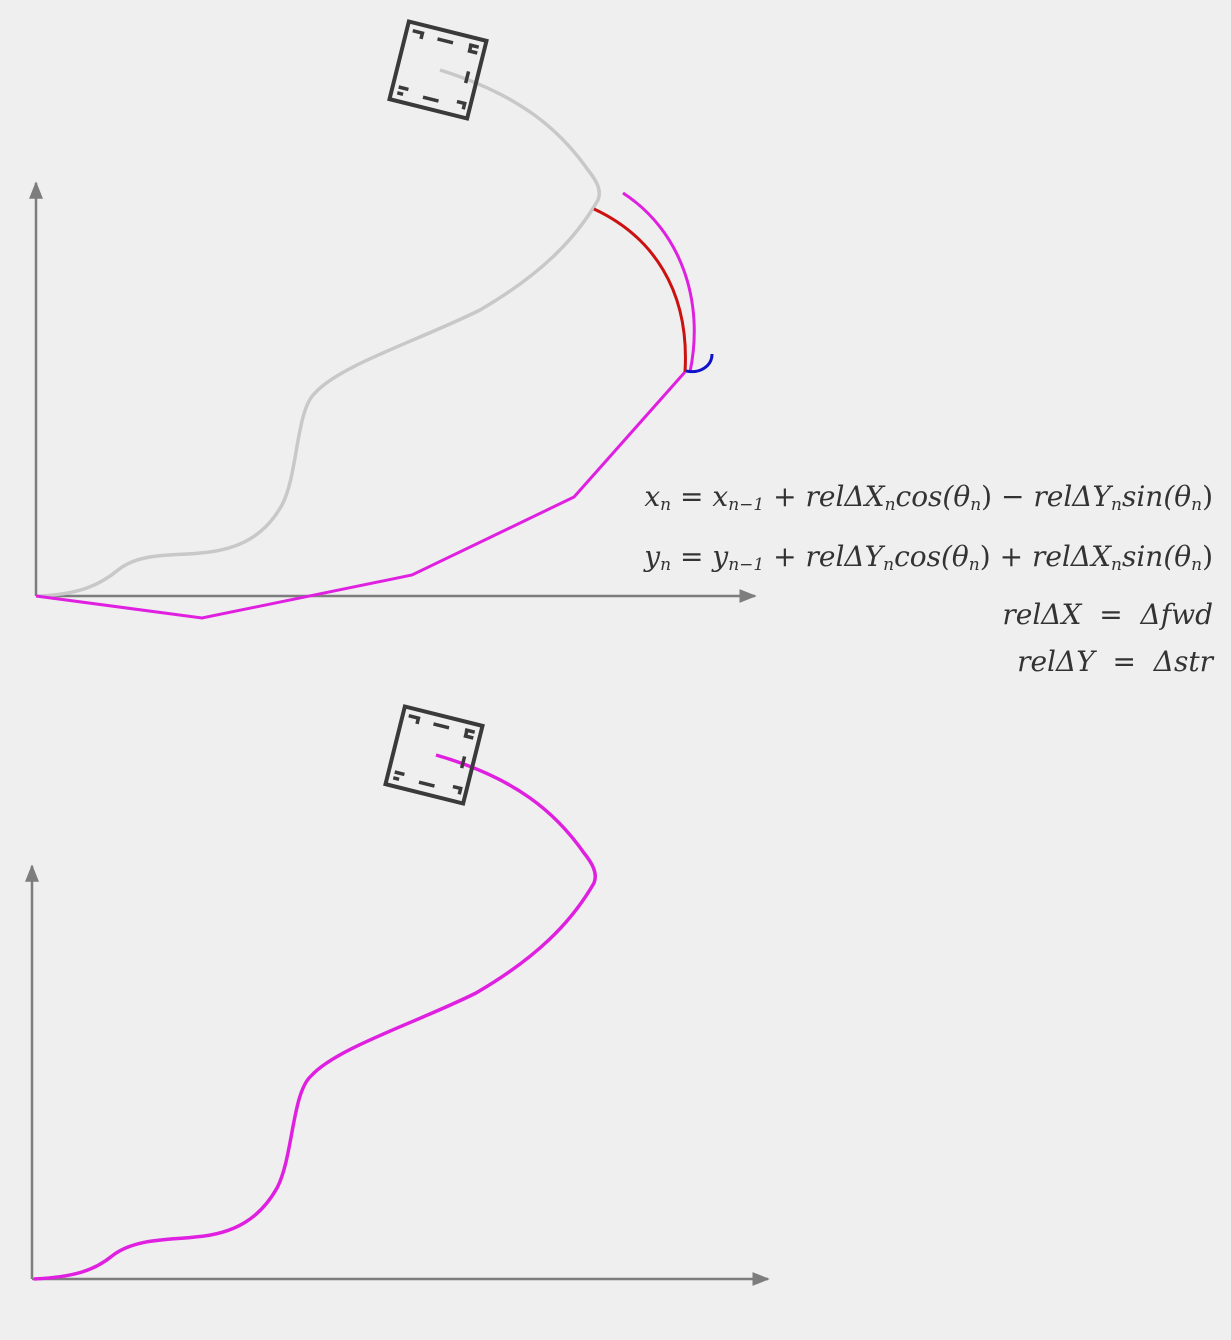 This screenshot has height=1340, width=1231. Describe the element at coordinates (1107, 614) in the screenshot. I see `equation-rel-x: relΔX = Δfwd` at that location.